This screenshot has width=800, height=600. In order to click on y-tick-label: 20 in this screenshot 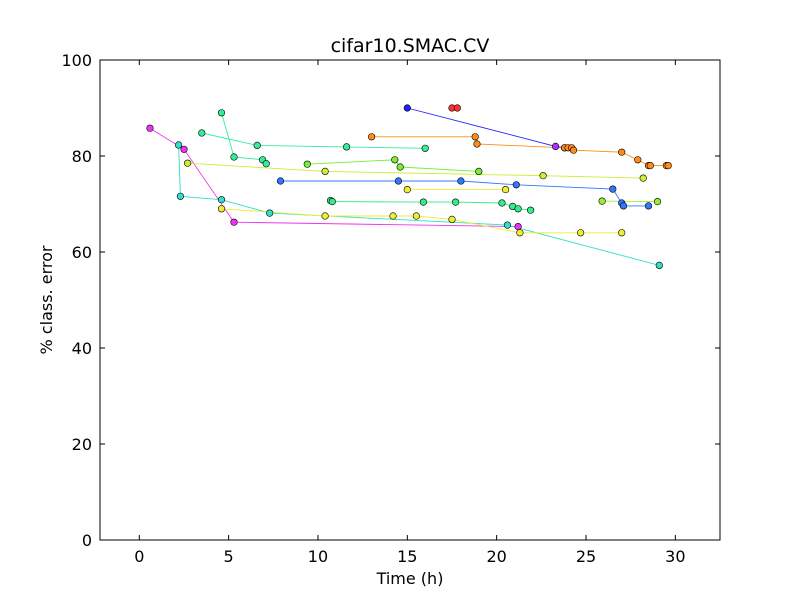, I will do `click(82, 444)`.